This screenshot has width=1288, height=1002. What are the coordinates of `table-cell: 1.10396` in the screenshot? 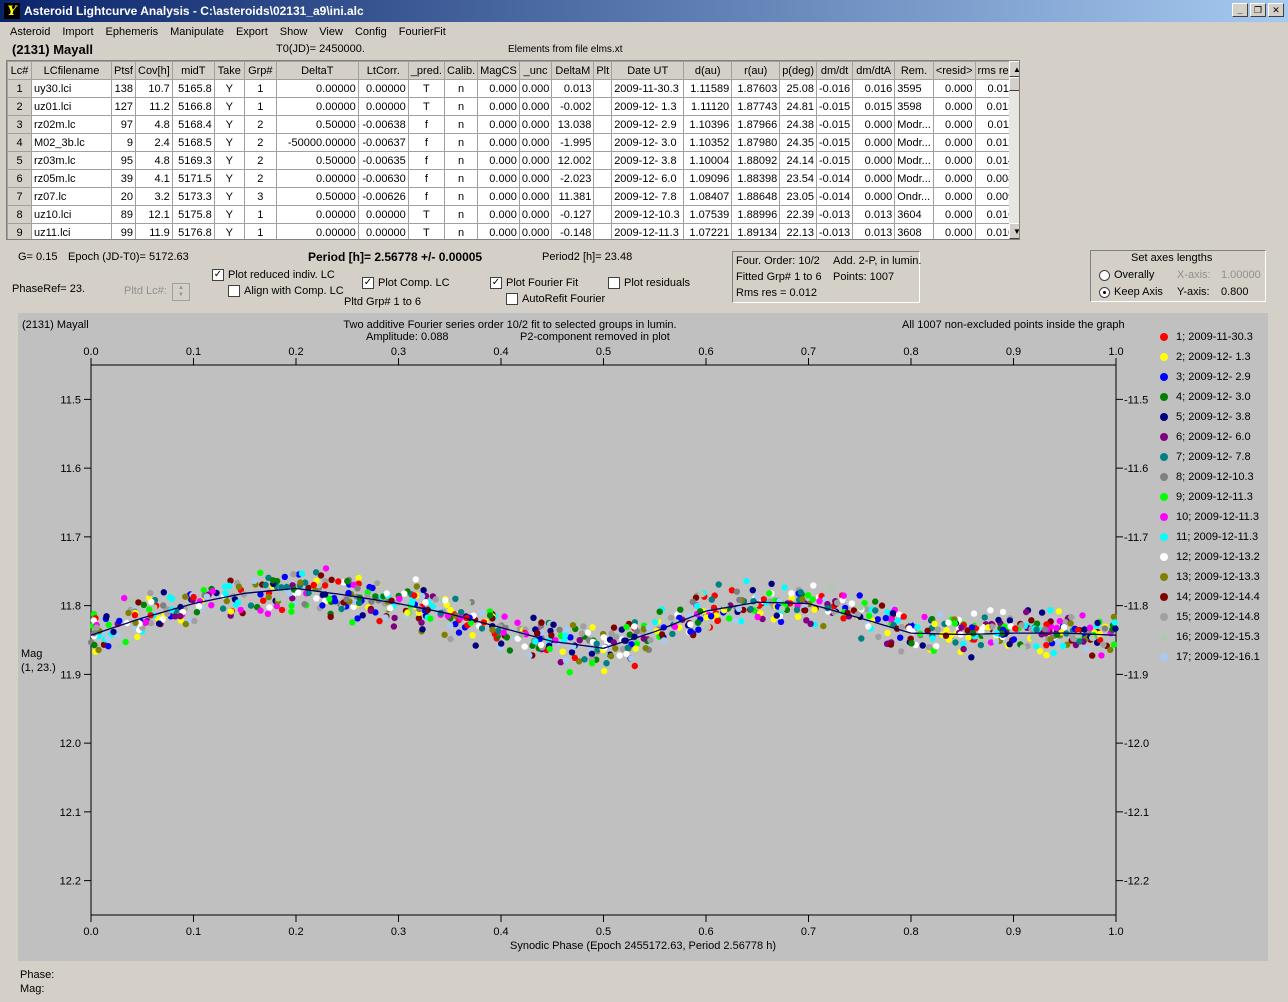 It's located at (708, 124).